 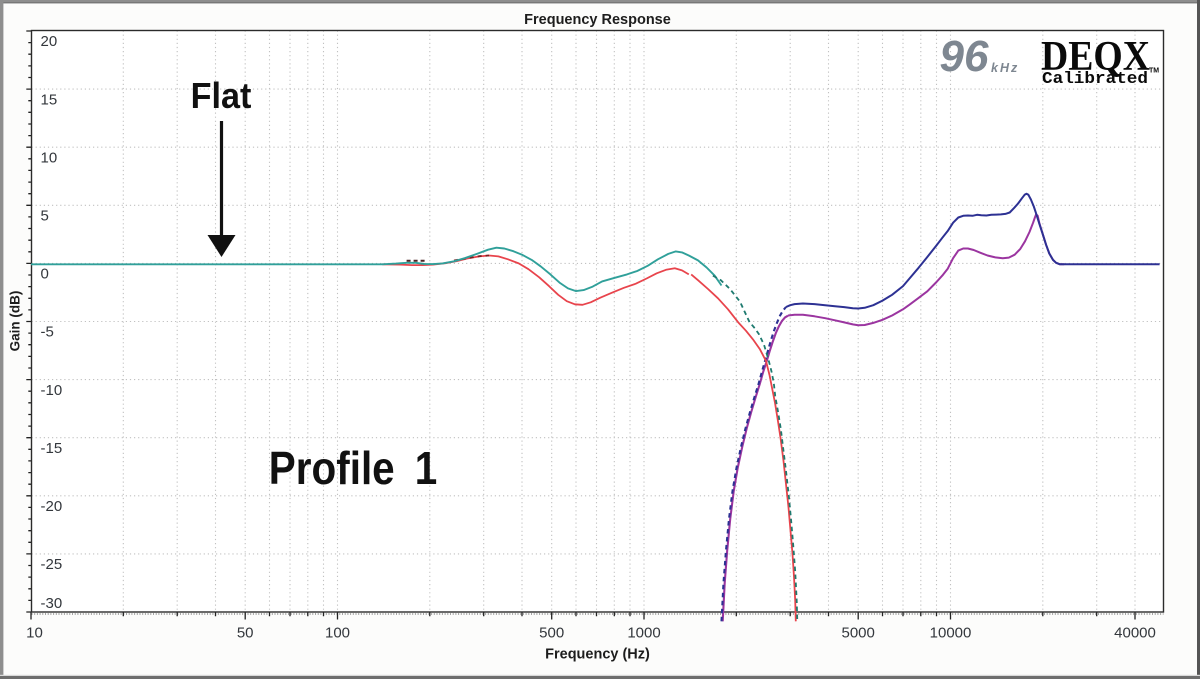 What do you see at coordinates (353, 469) in the screenshot?
I see `svg-text: Profile 1` at bounding box center [353, 469].